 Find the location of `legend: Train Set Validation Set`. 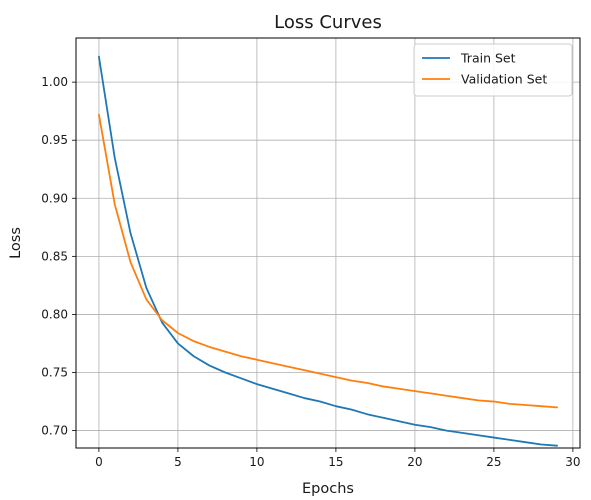

legend: Train Set Validation Set is located at coordinates (493, 70).